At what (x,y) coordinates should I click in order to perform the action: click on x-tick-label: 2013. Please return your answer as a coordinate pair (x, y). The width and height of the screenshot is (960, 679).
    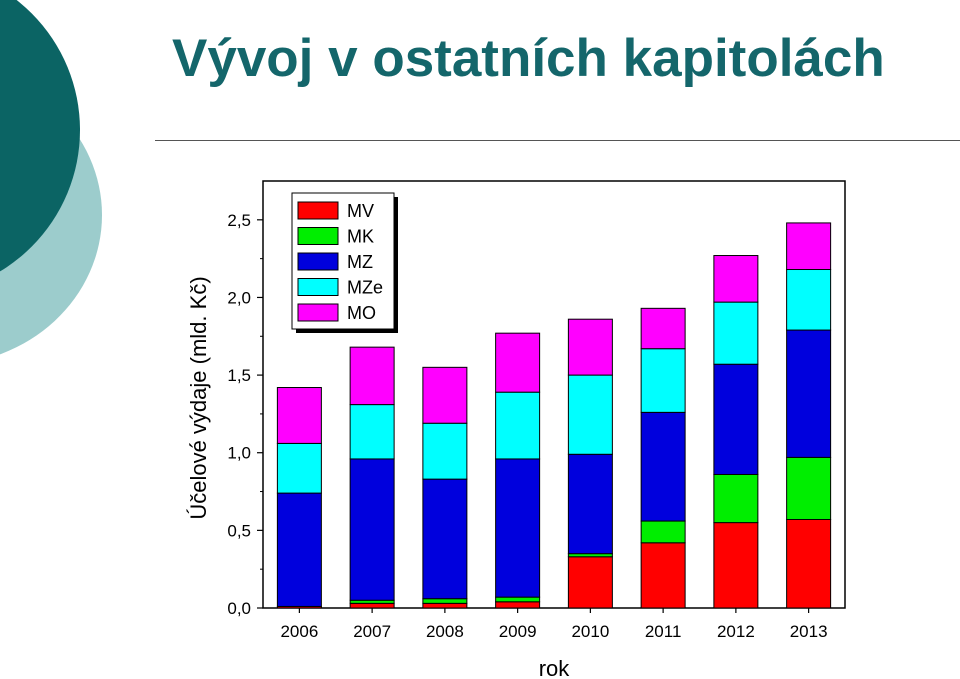
    Looking at the image, I should click on (809, 631).